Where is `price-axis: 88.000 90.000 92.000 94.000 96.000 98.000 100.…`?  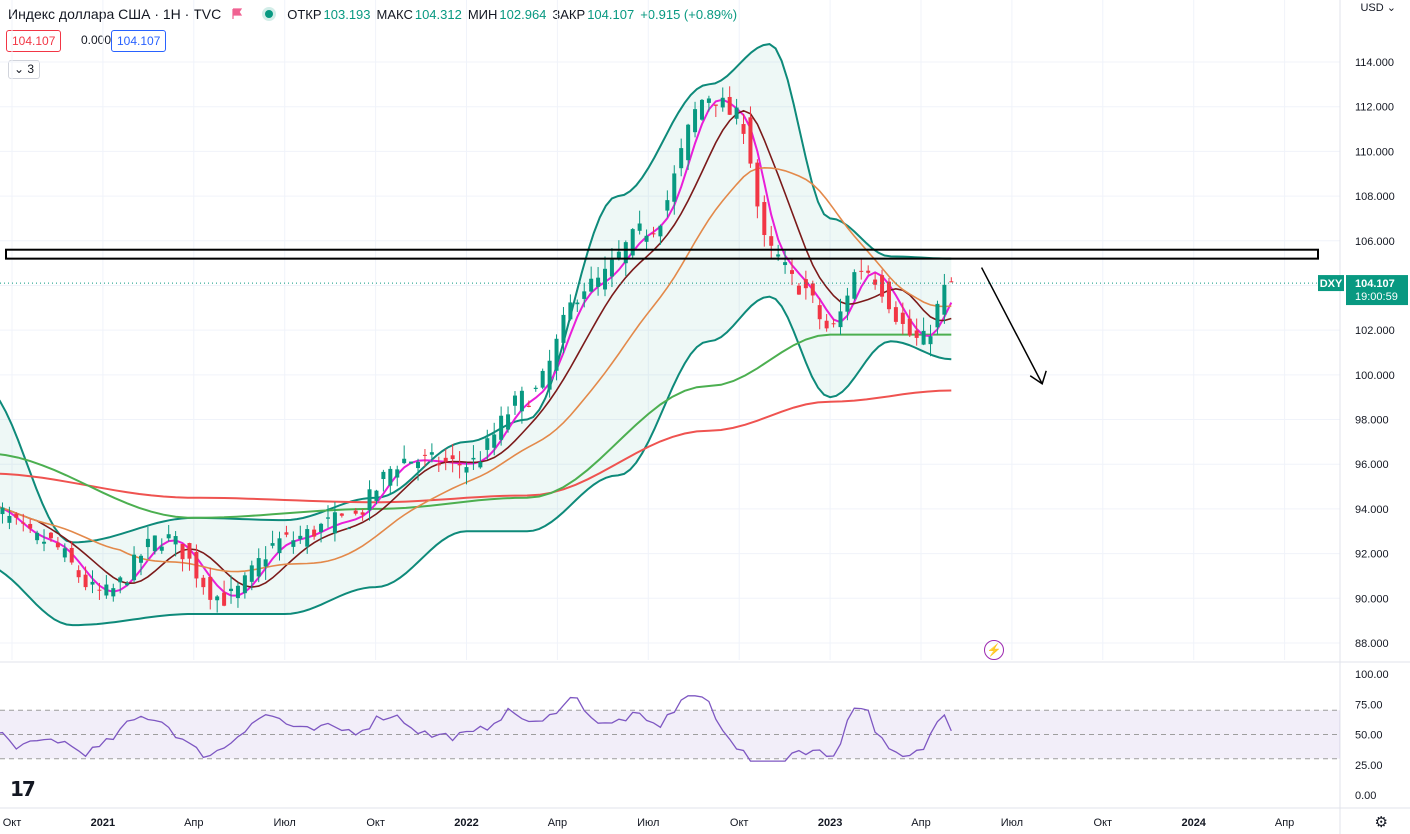 price-axis: 88.000 90.000 92.000 94.000 96.000 98.000 100.… is located at coordinates (1375, 353).